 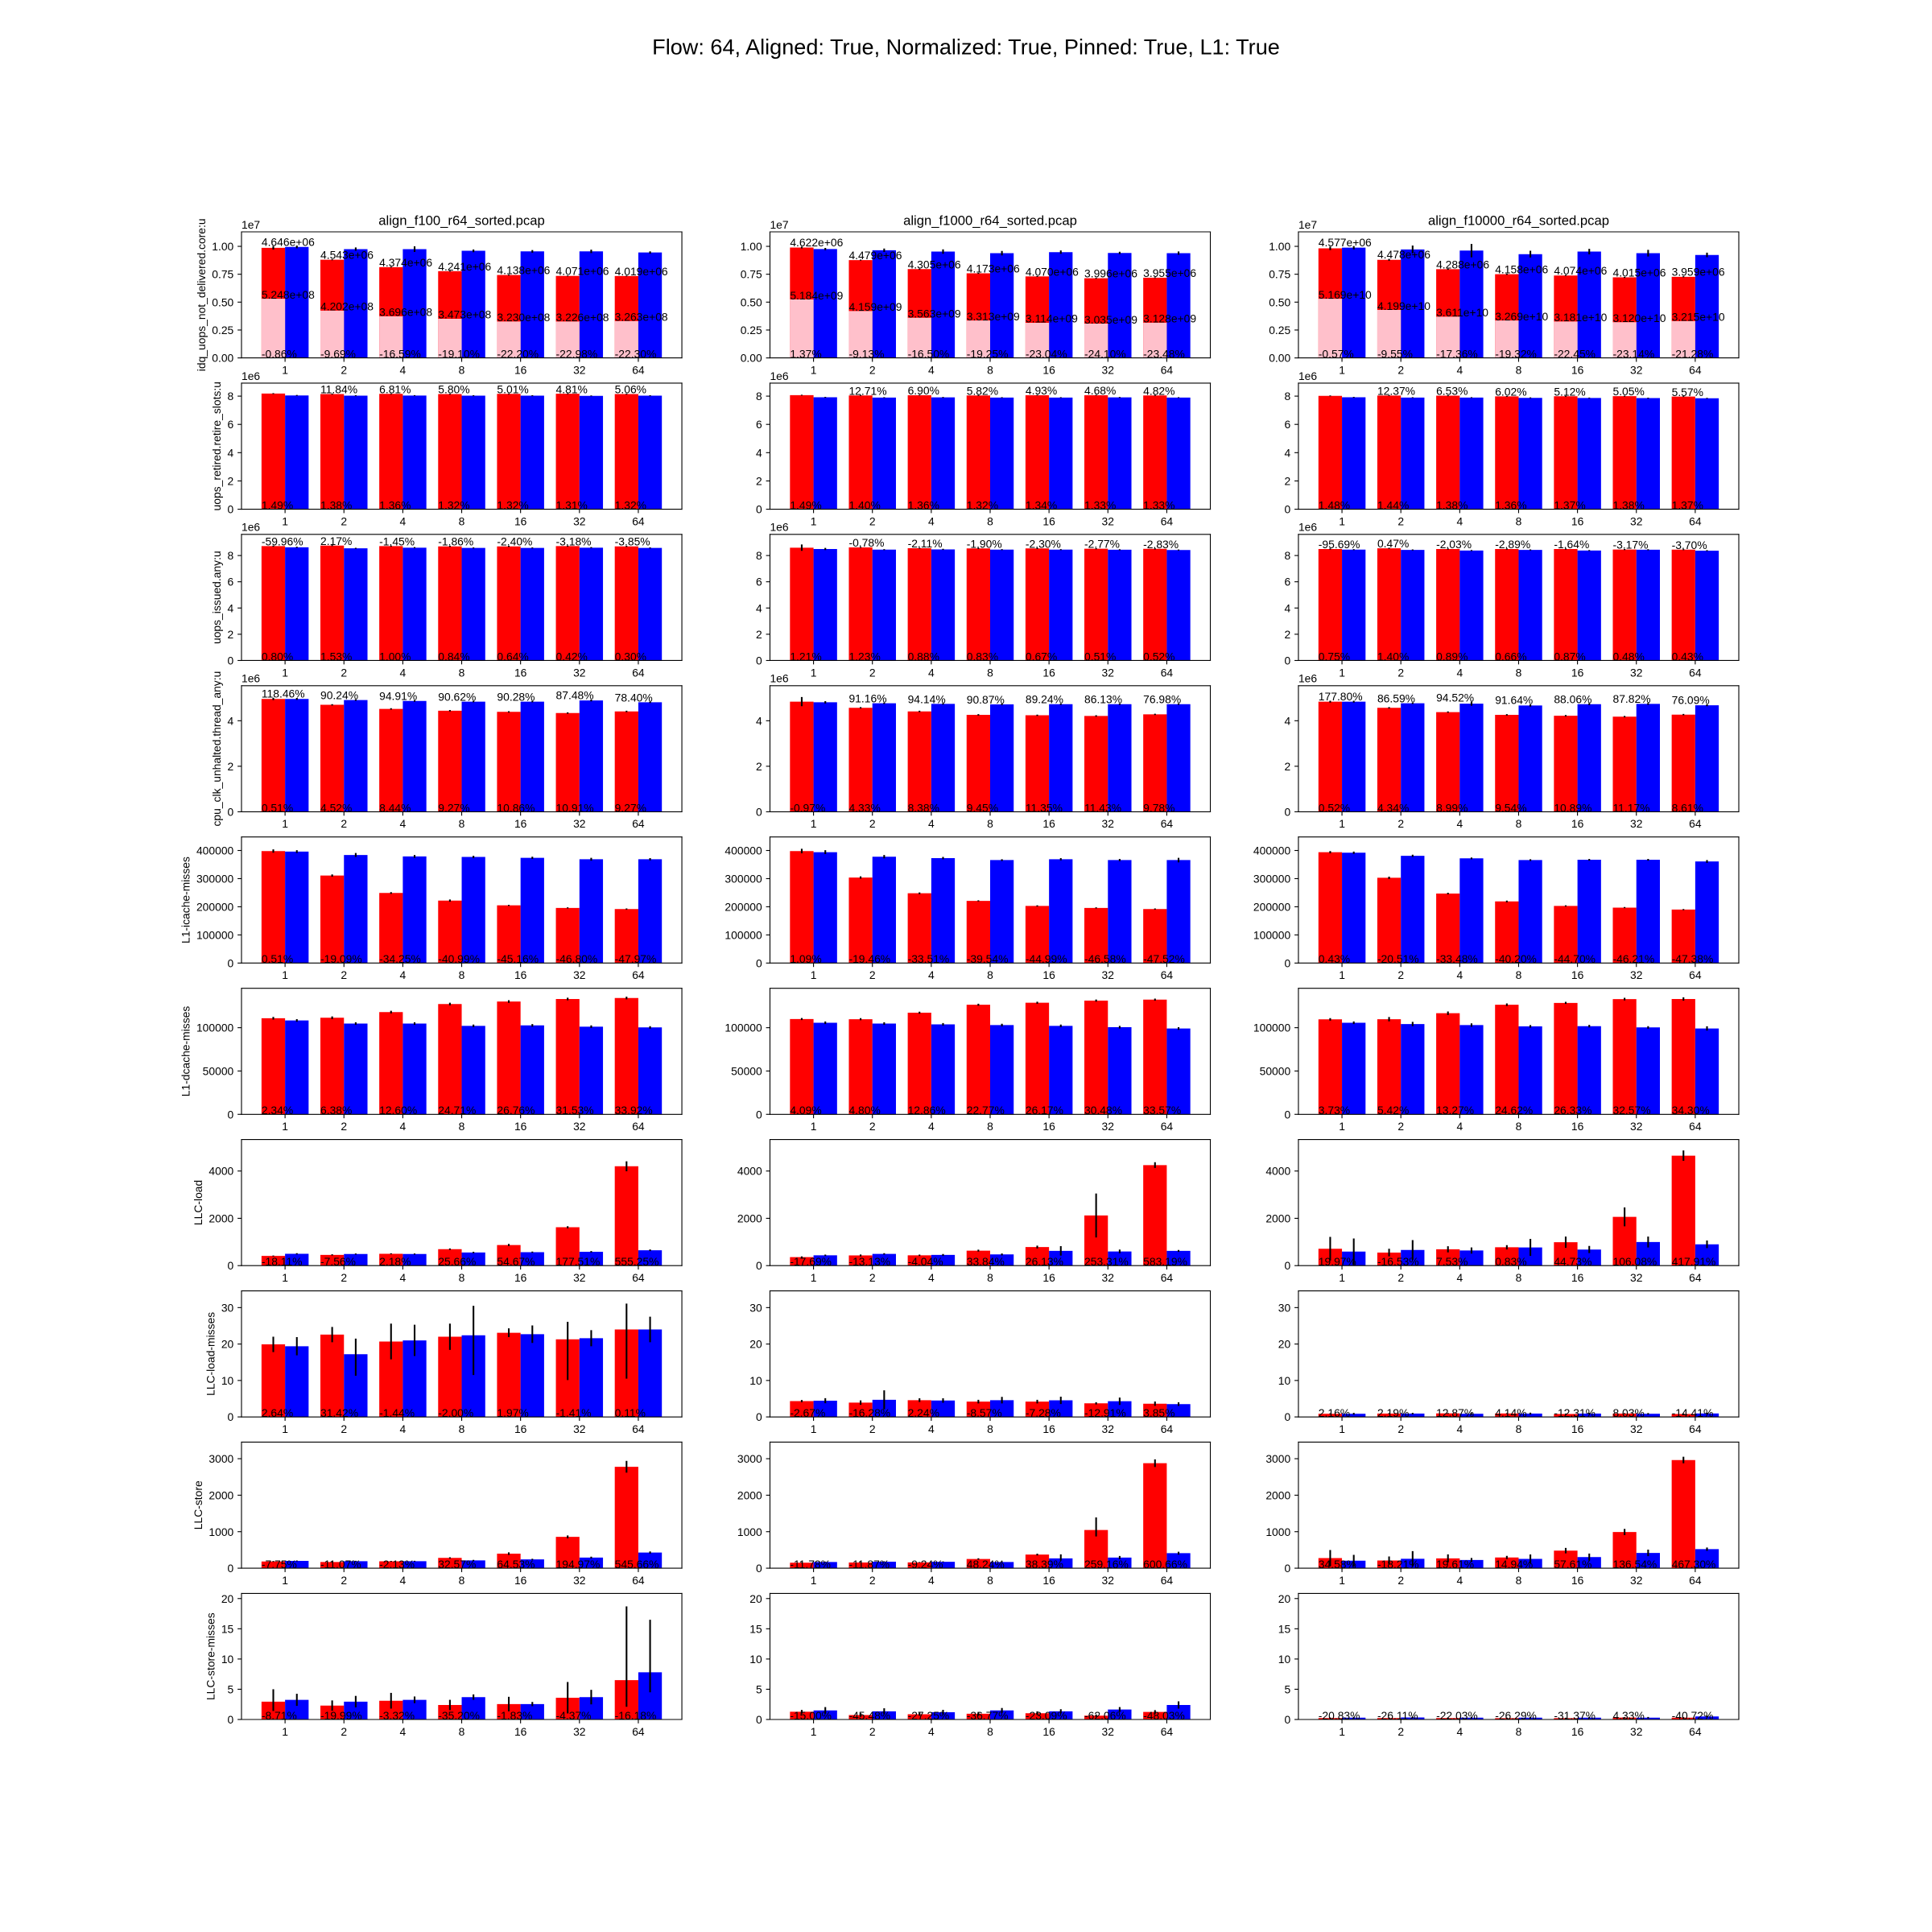 I want to click on svg-text: -11.07%, so click(x=340, y=1564).